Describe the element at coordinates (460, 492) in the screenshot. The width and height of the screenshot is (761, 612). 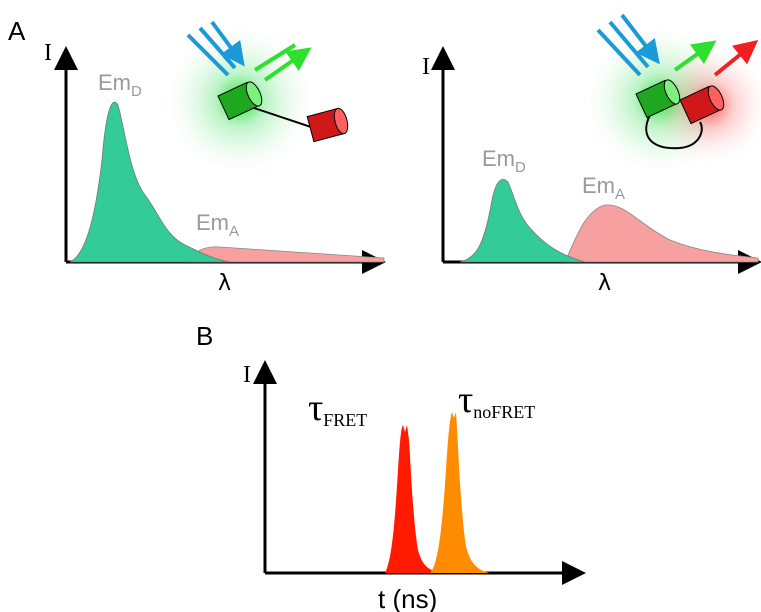
I see `nofret-pulse` at that location.